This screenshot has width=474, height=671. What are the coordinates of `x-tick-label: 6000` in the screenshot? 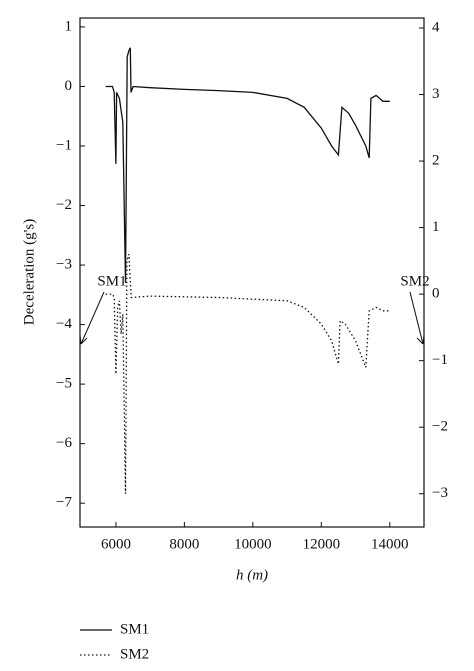 It's located at (116, 544).